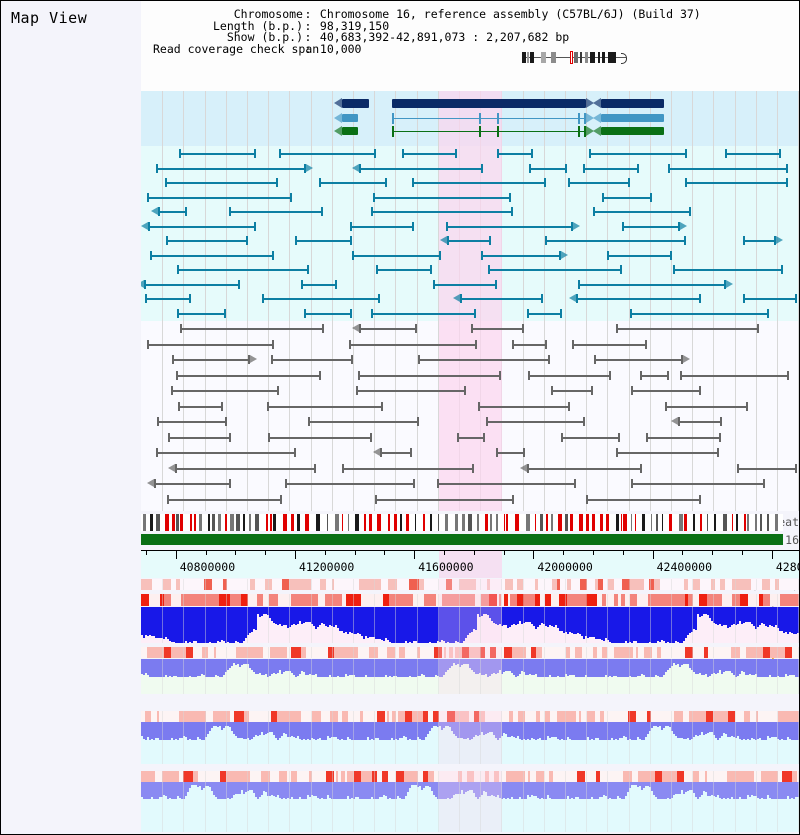  I want to click on jf1-pol-trim-plot, so click(470, 776).